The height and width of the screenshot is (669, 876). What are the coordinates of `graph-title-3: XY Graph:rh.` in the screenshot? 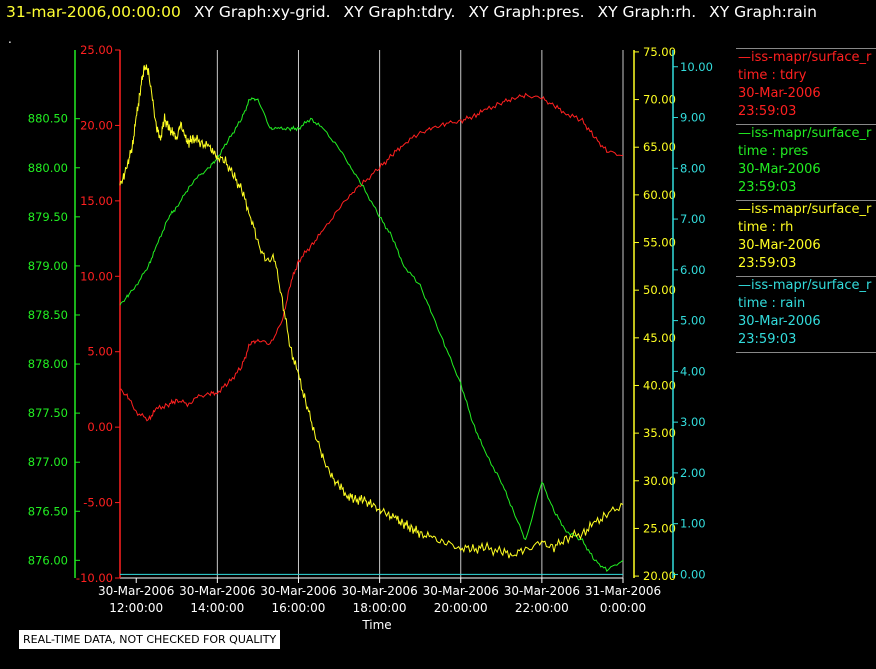 It's located at (647, 12).